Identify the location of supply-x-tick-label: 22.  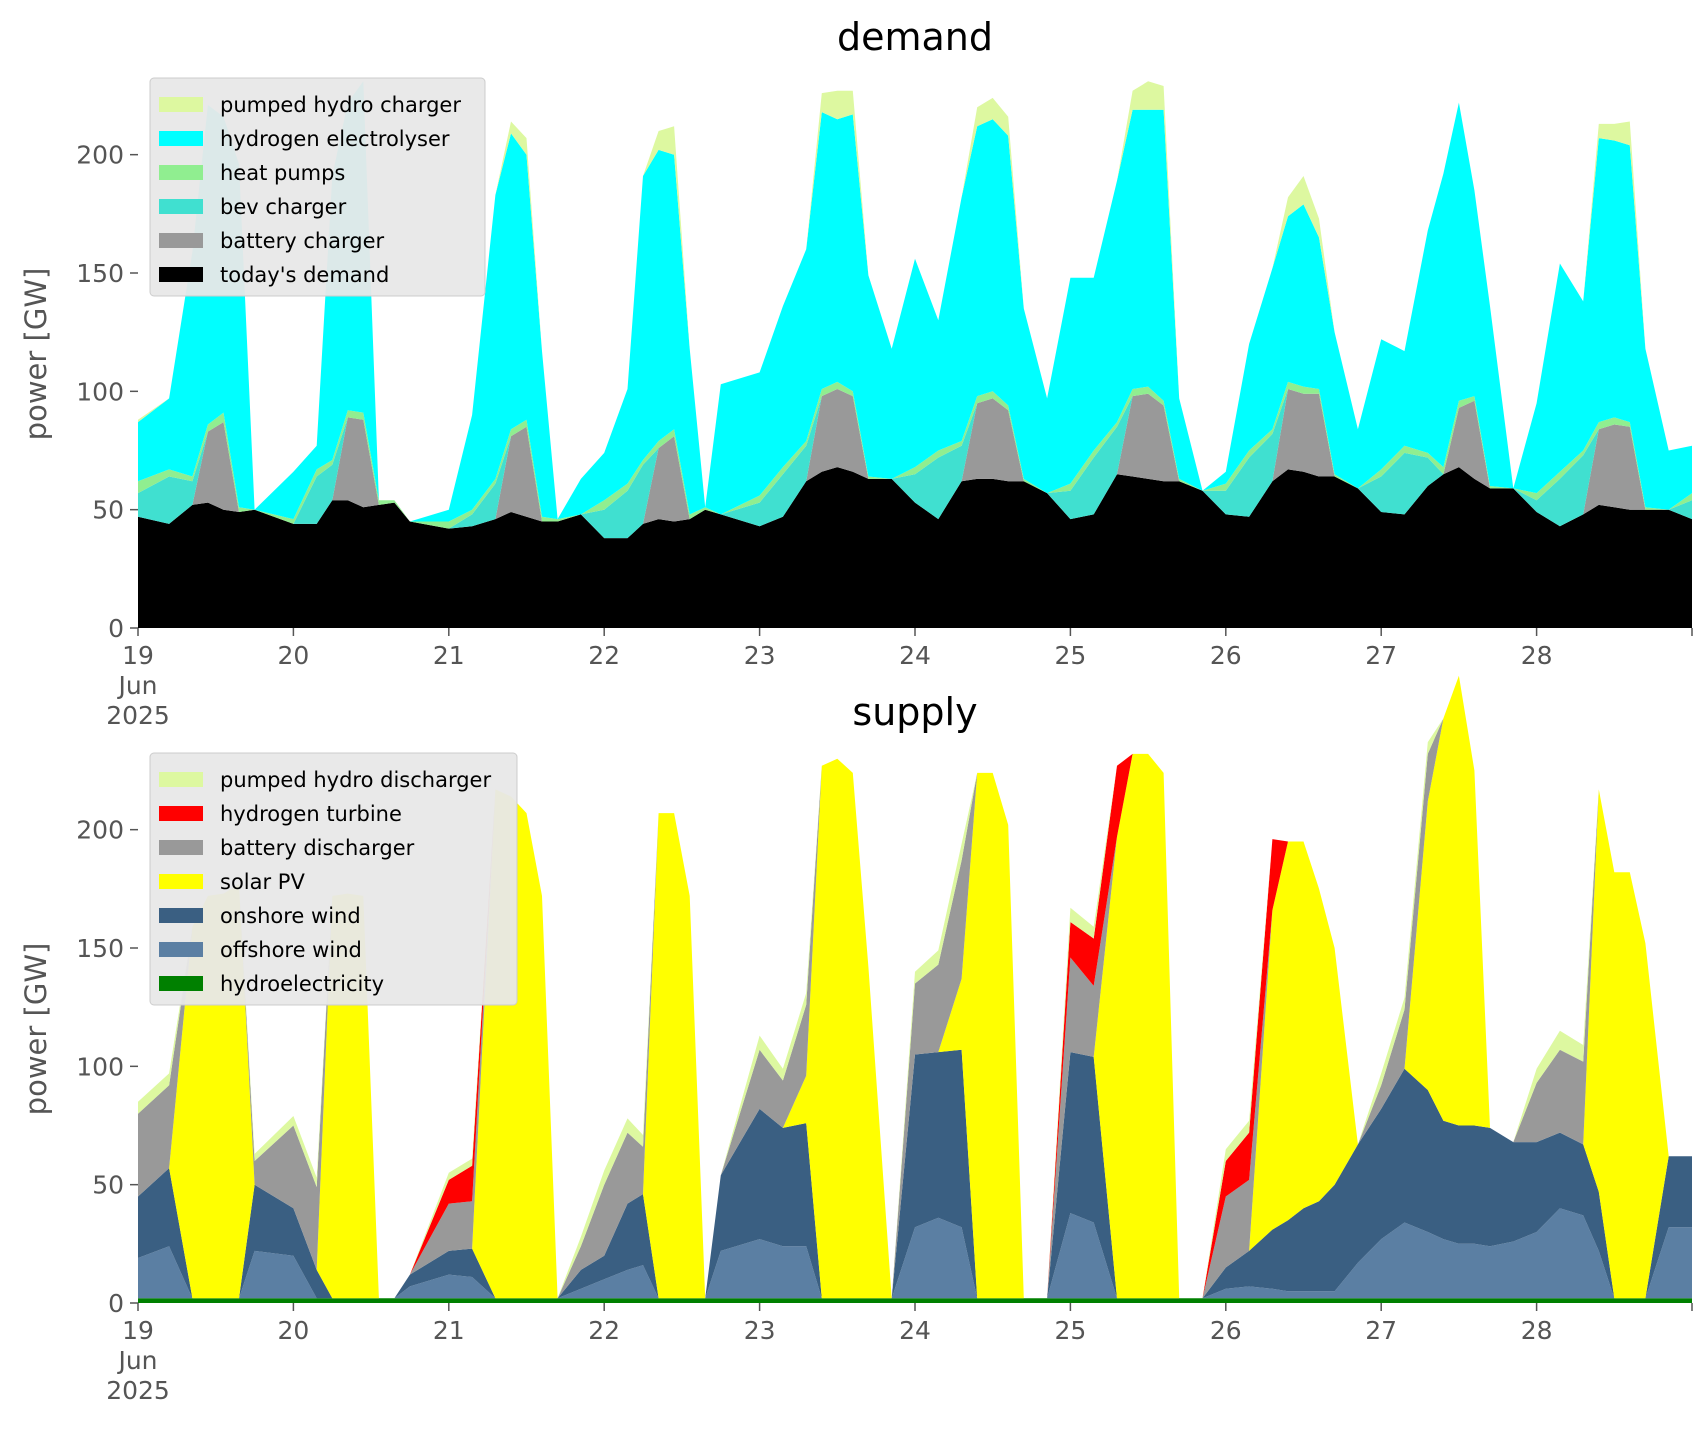
(604, 1330).